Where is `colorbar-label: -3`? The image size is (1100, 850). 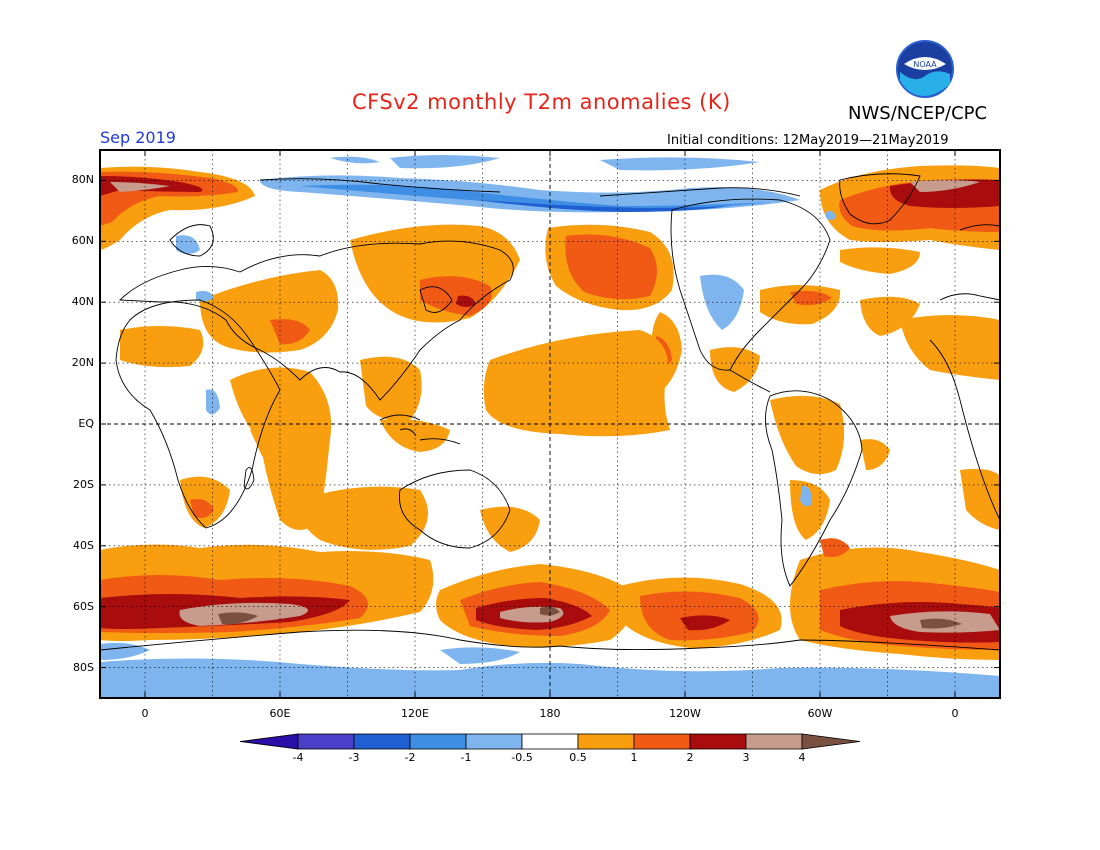
colorbar-label: -3 is located at coordinates (354, 757).